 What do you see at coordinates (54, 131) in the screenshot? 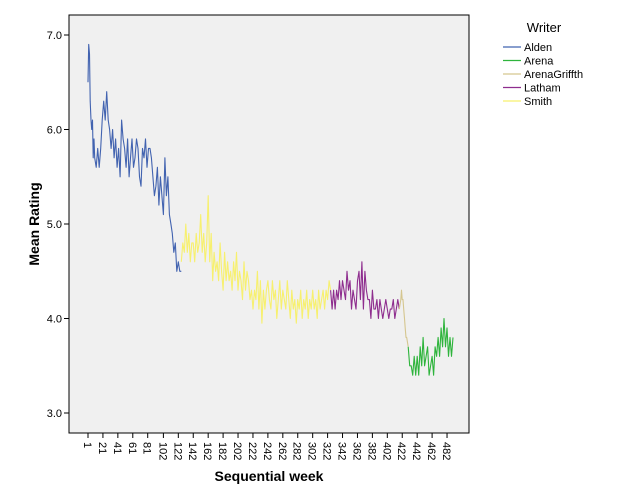
I see `y-tick-label: 6.0` at bounding box center [54, 131].